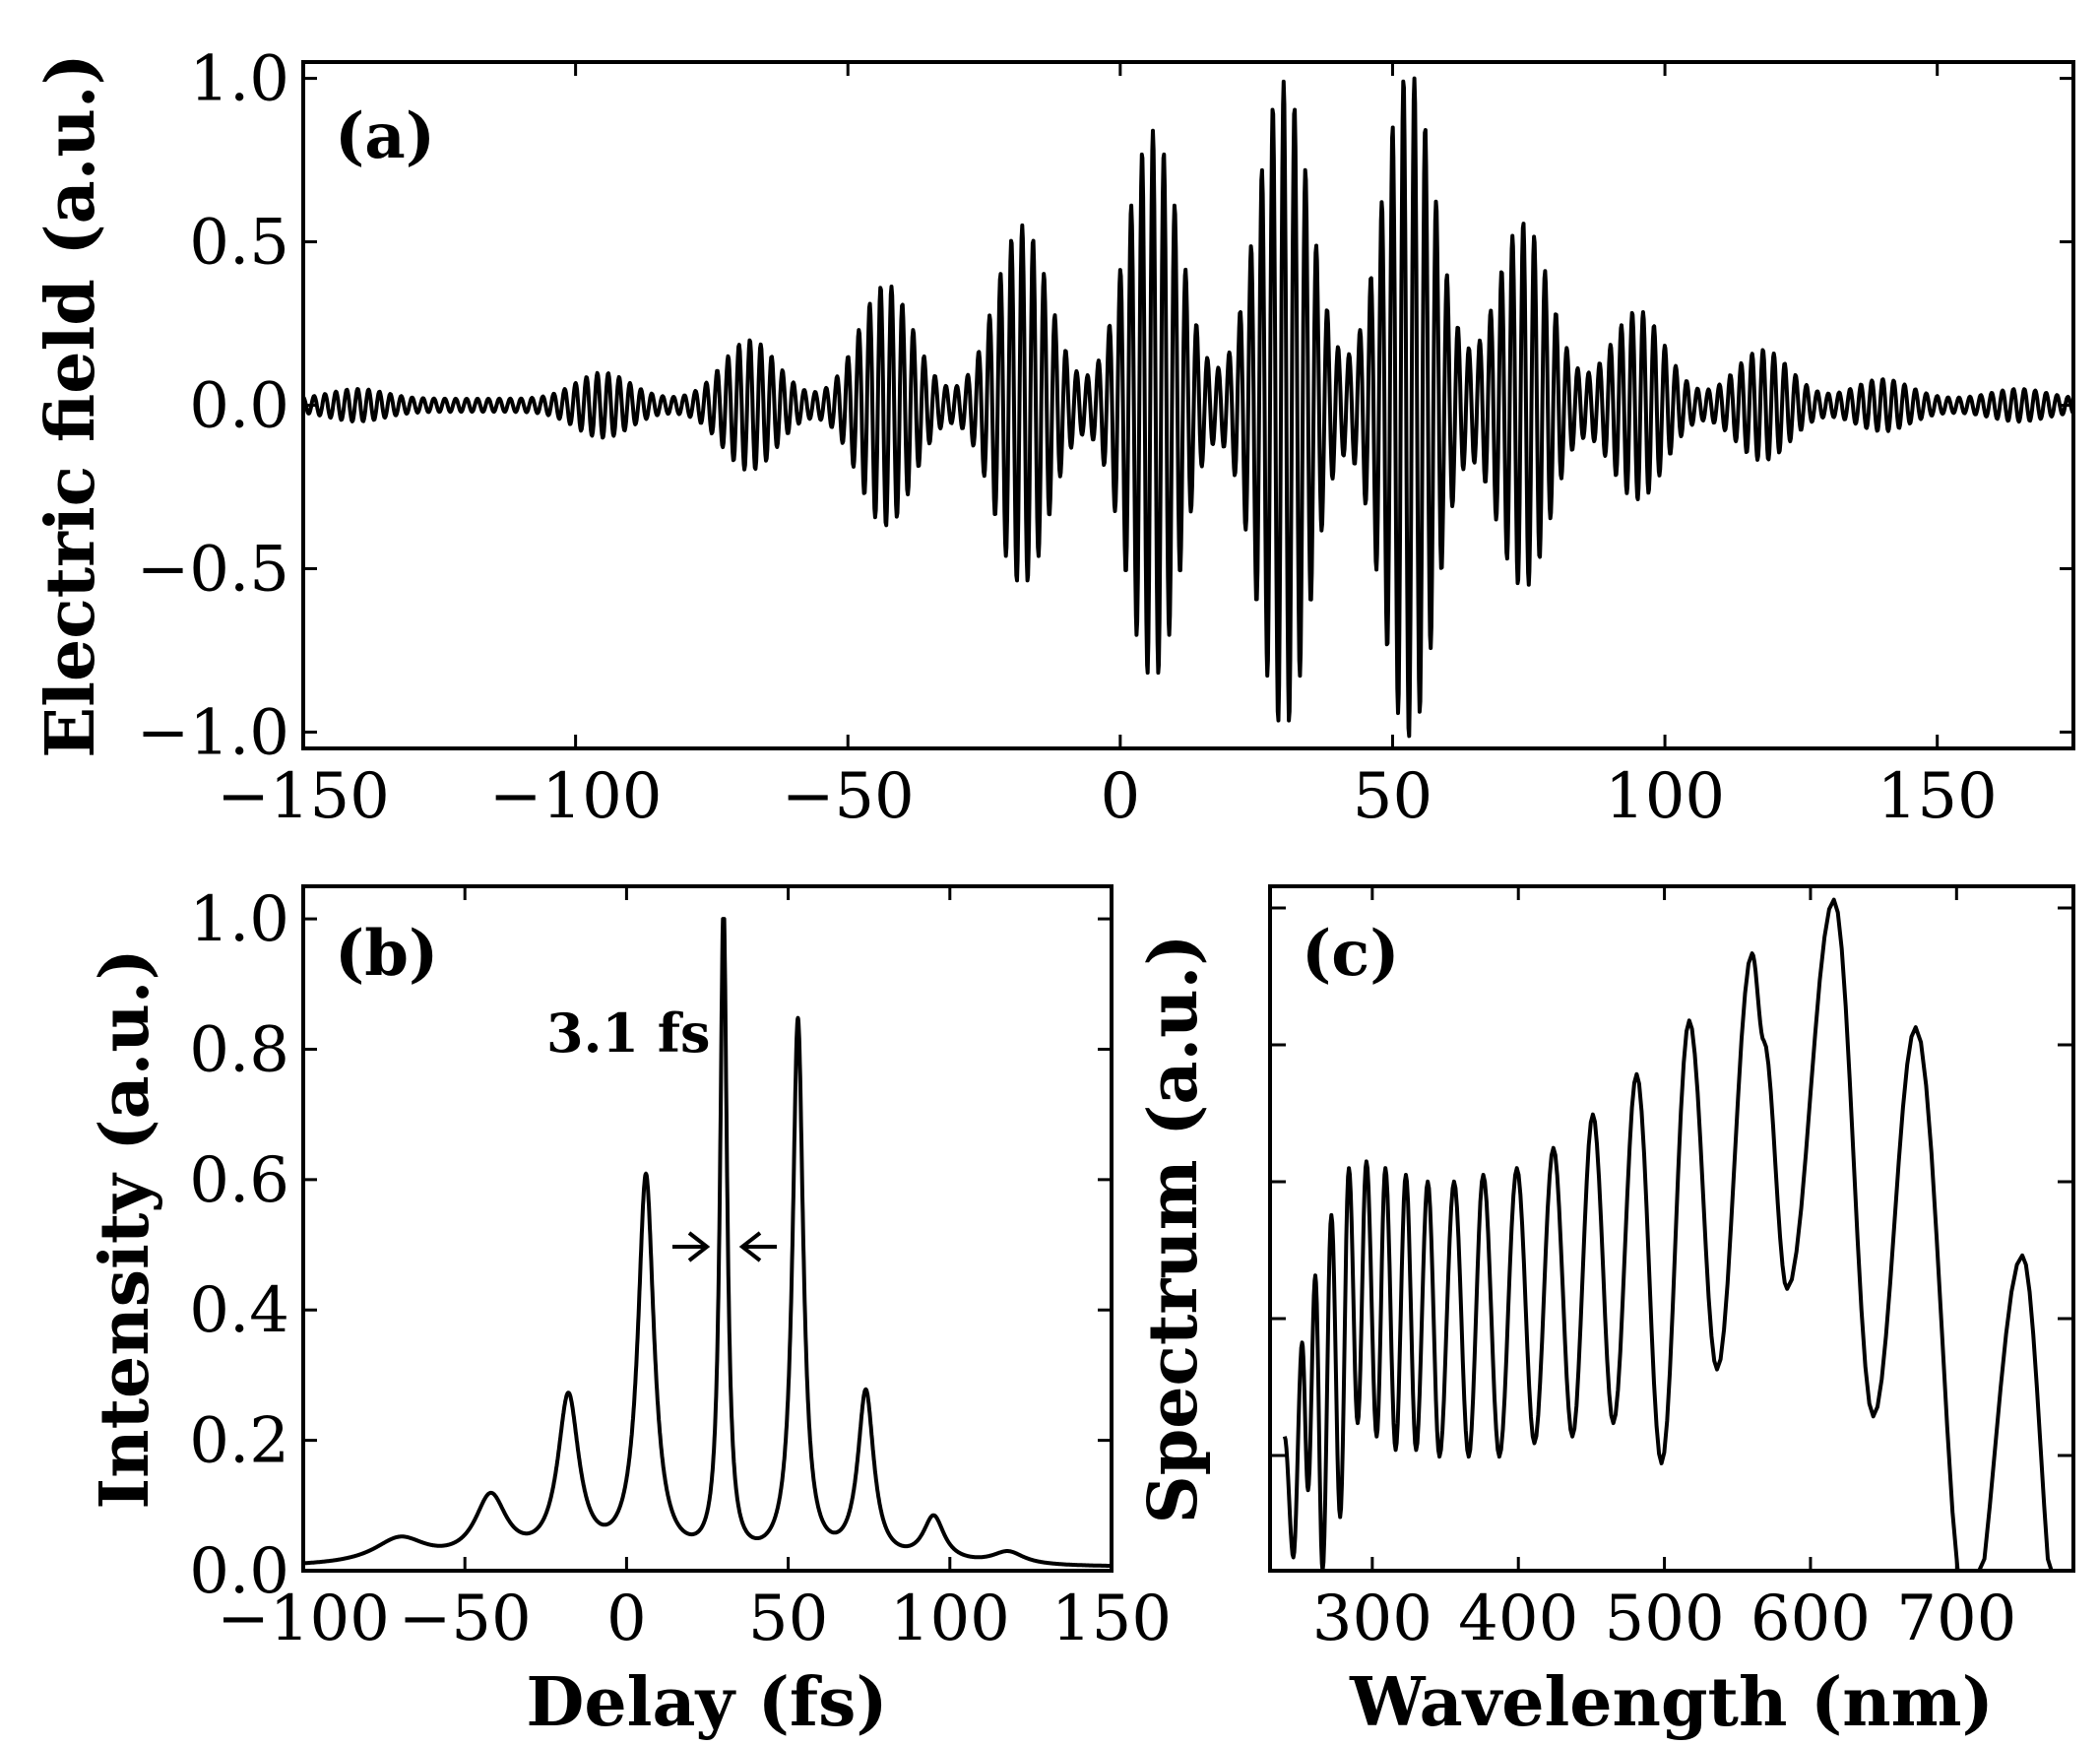  What do you see at coordinates (239, 1049) in the screenshot?
I see `y-tick-label: 0.8` at bounding box center [239, 1049].